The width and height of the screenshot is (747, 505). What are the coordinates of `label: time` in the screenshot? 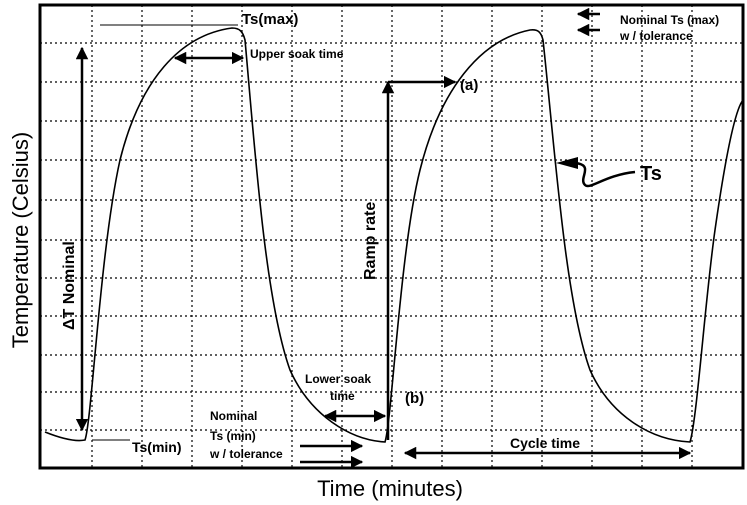 It's located at (342, 396).